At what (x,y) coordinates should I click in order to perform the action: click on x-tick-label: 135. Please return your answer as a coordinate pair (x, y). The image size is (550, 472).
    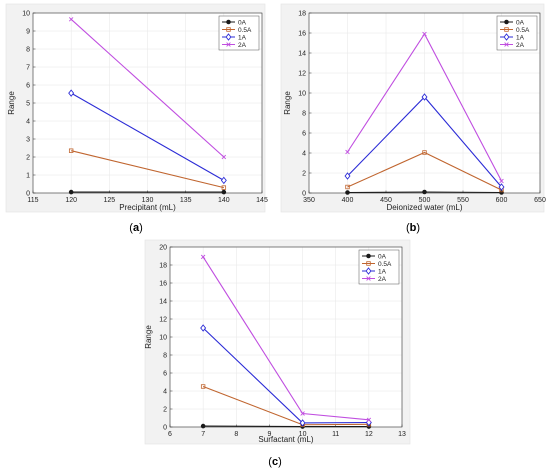
    Looking at the image, I should click on (186, 200).